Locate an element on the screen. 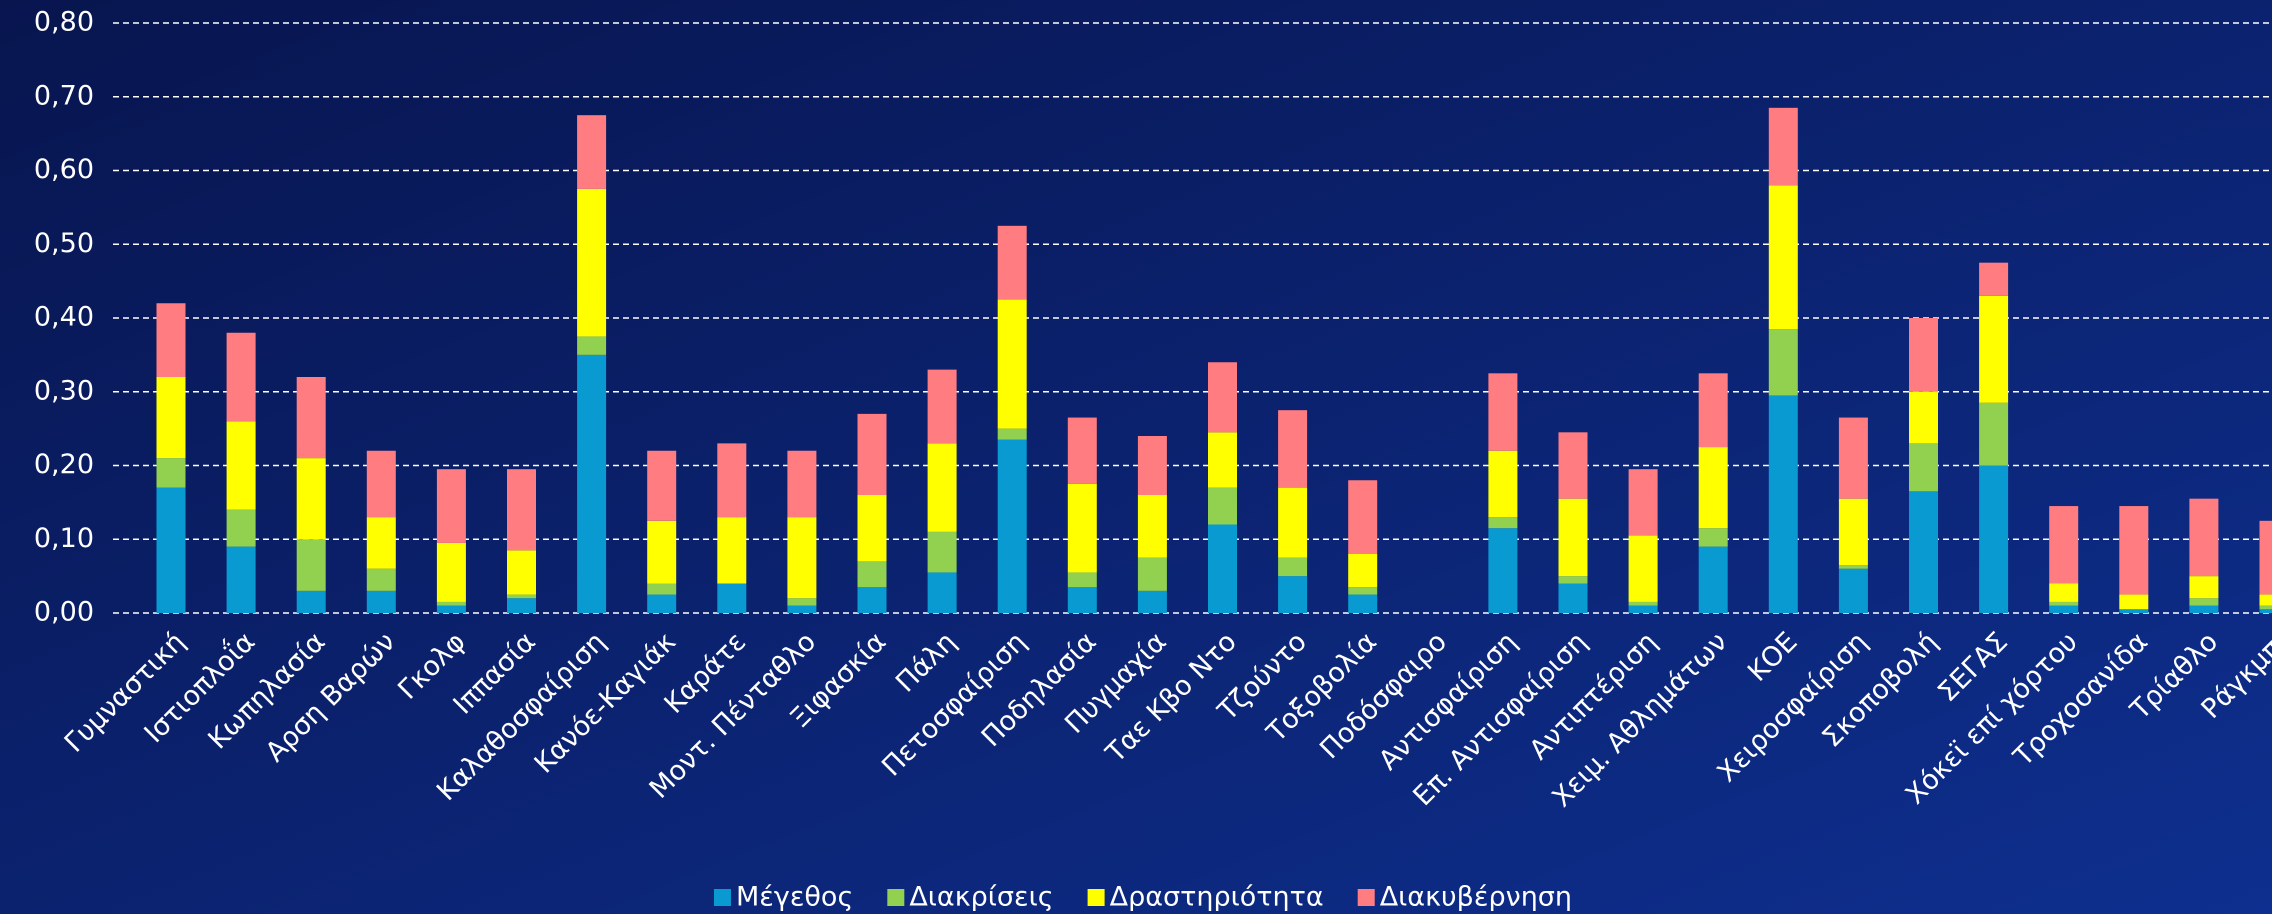 Image resolution: width=2272 pixels, height=914 pixels. y-tick-label: 0,10 is located at coordinates (64, 538).